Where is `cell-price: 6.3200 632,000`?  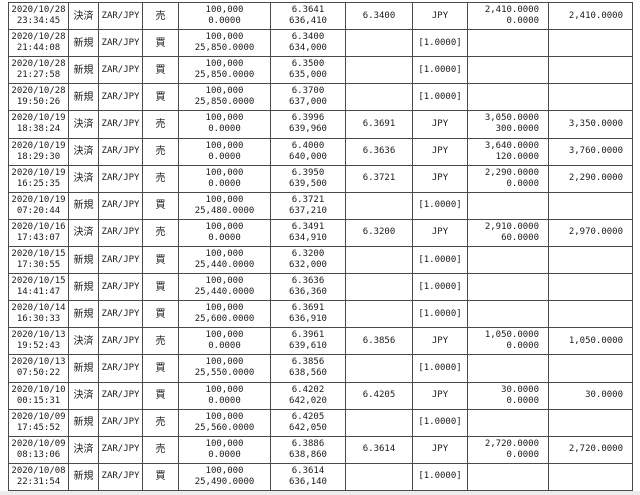
cell-price: 6.3200 632,000 is located at coordinates (308, 260).